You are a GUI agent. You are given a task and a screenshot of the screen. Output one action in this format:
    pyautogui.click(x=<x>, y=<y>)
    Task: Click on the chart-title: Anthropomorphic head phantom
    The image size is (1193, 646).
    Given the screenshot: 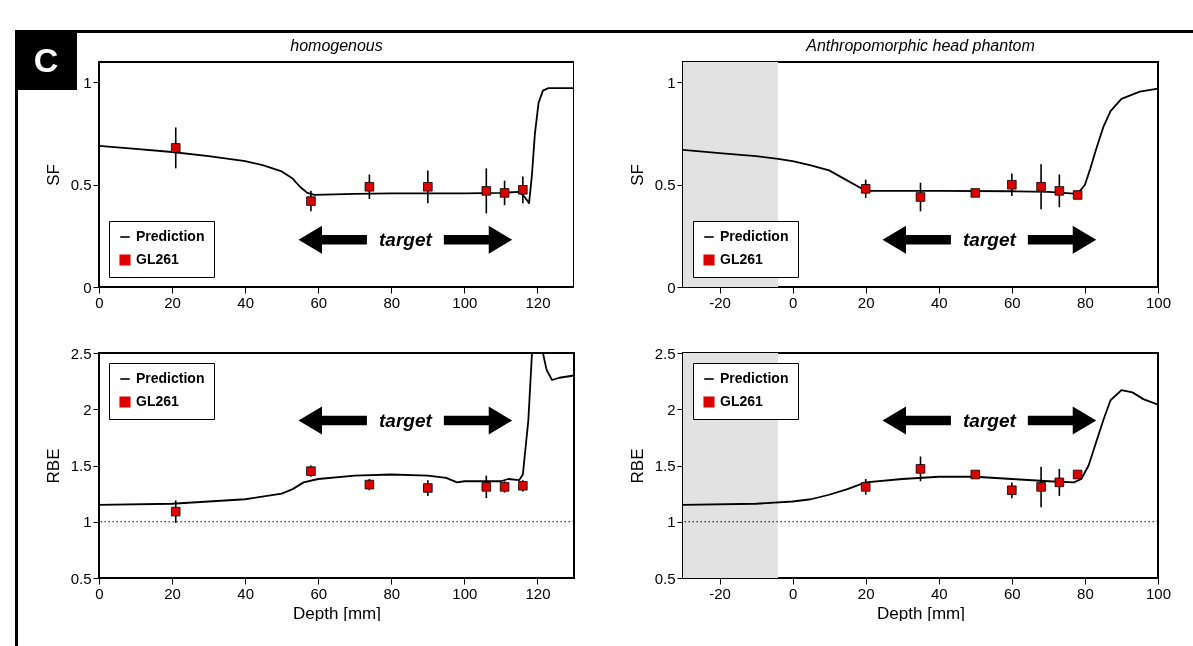 What is the action you would take?
    pyautogui.click(x=920, y=45)
    